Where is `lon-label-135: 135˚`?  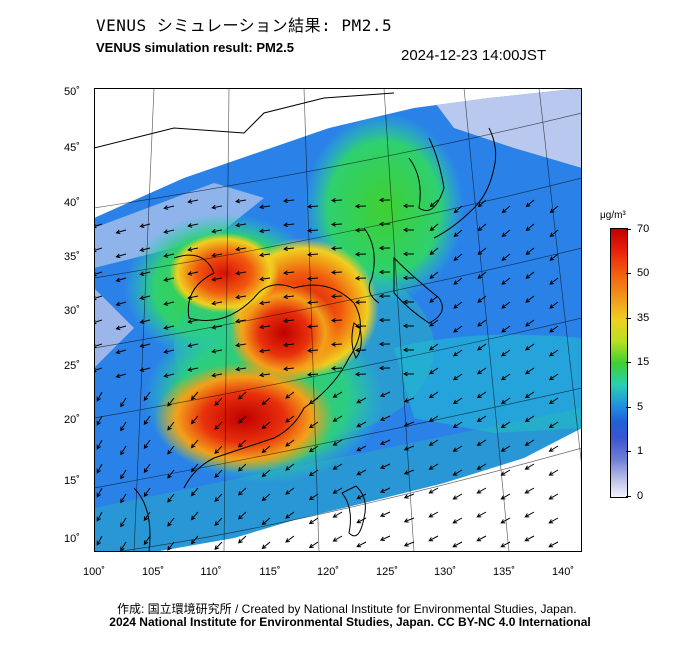 lon-label-135: 135˚ is located at coordinates (504, 572).